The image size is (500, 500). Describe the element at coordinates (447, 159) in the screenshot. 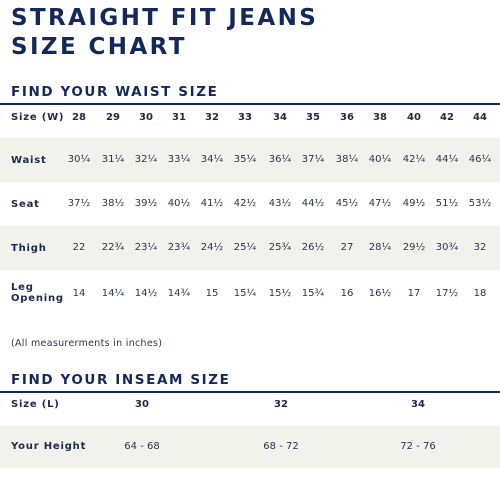

I see `table-cell: 44¼` at that location.